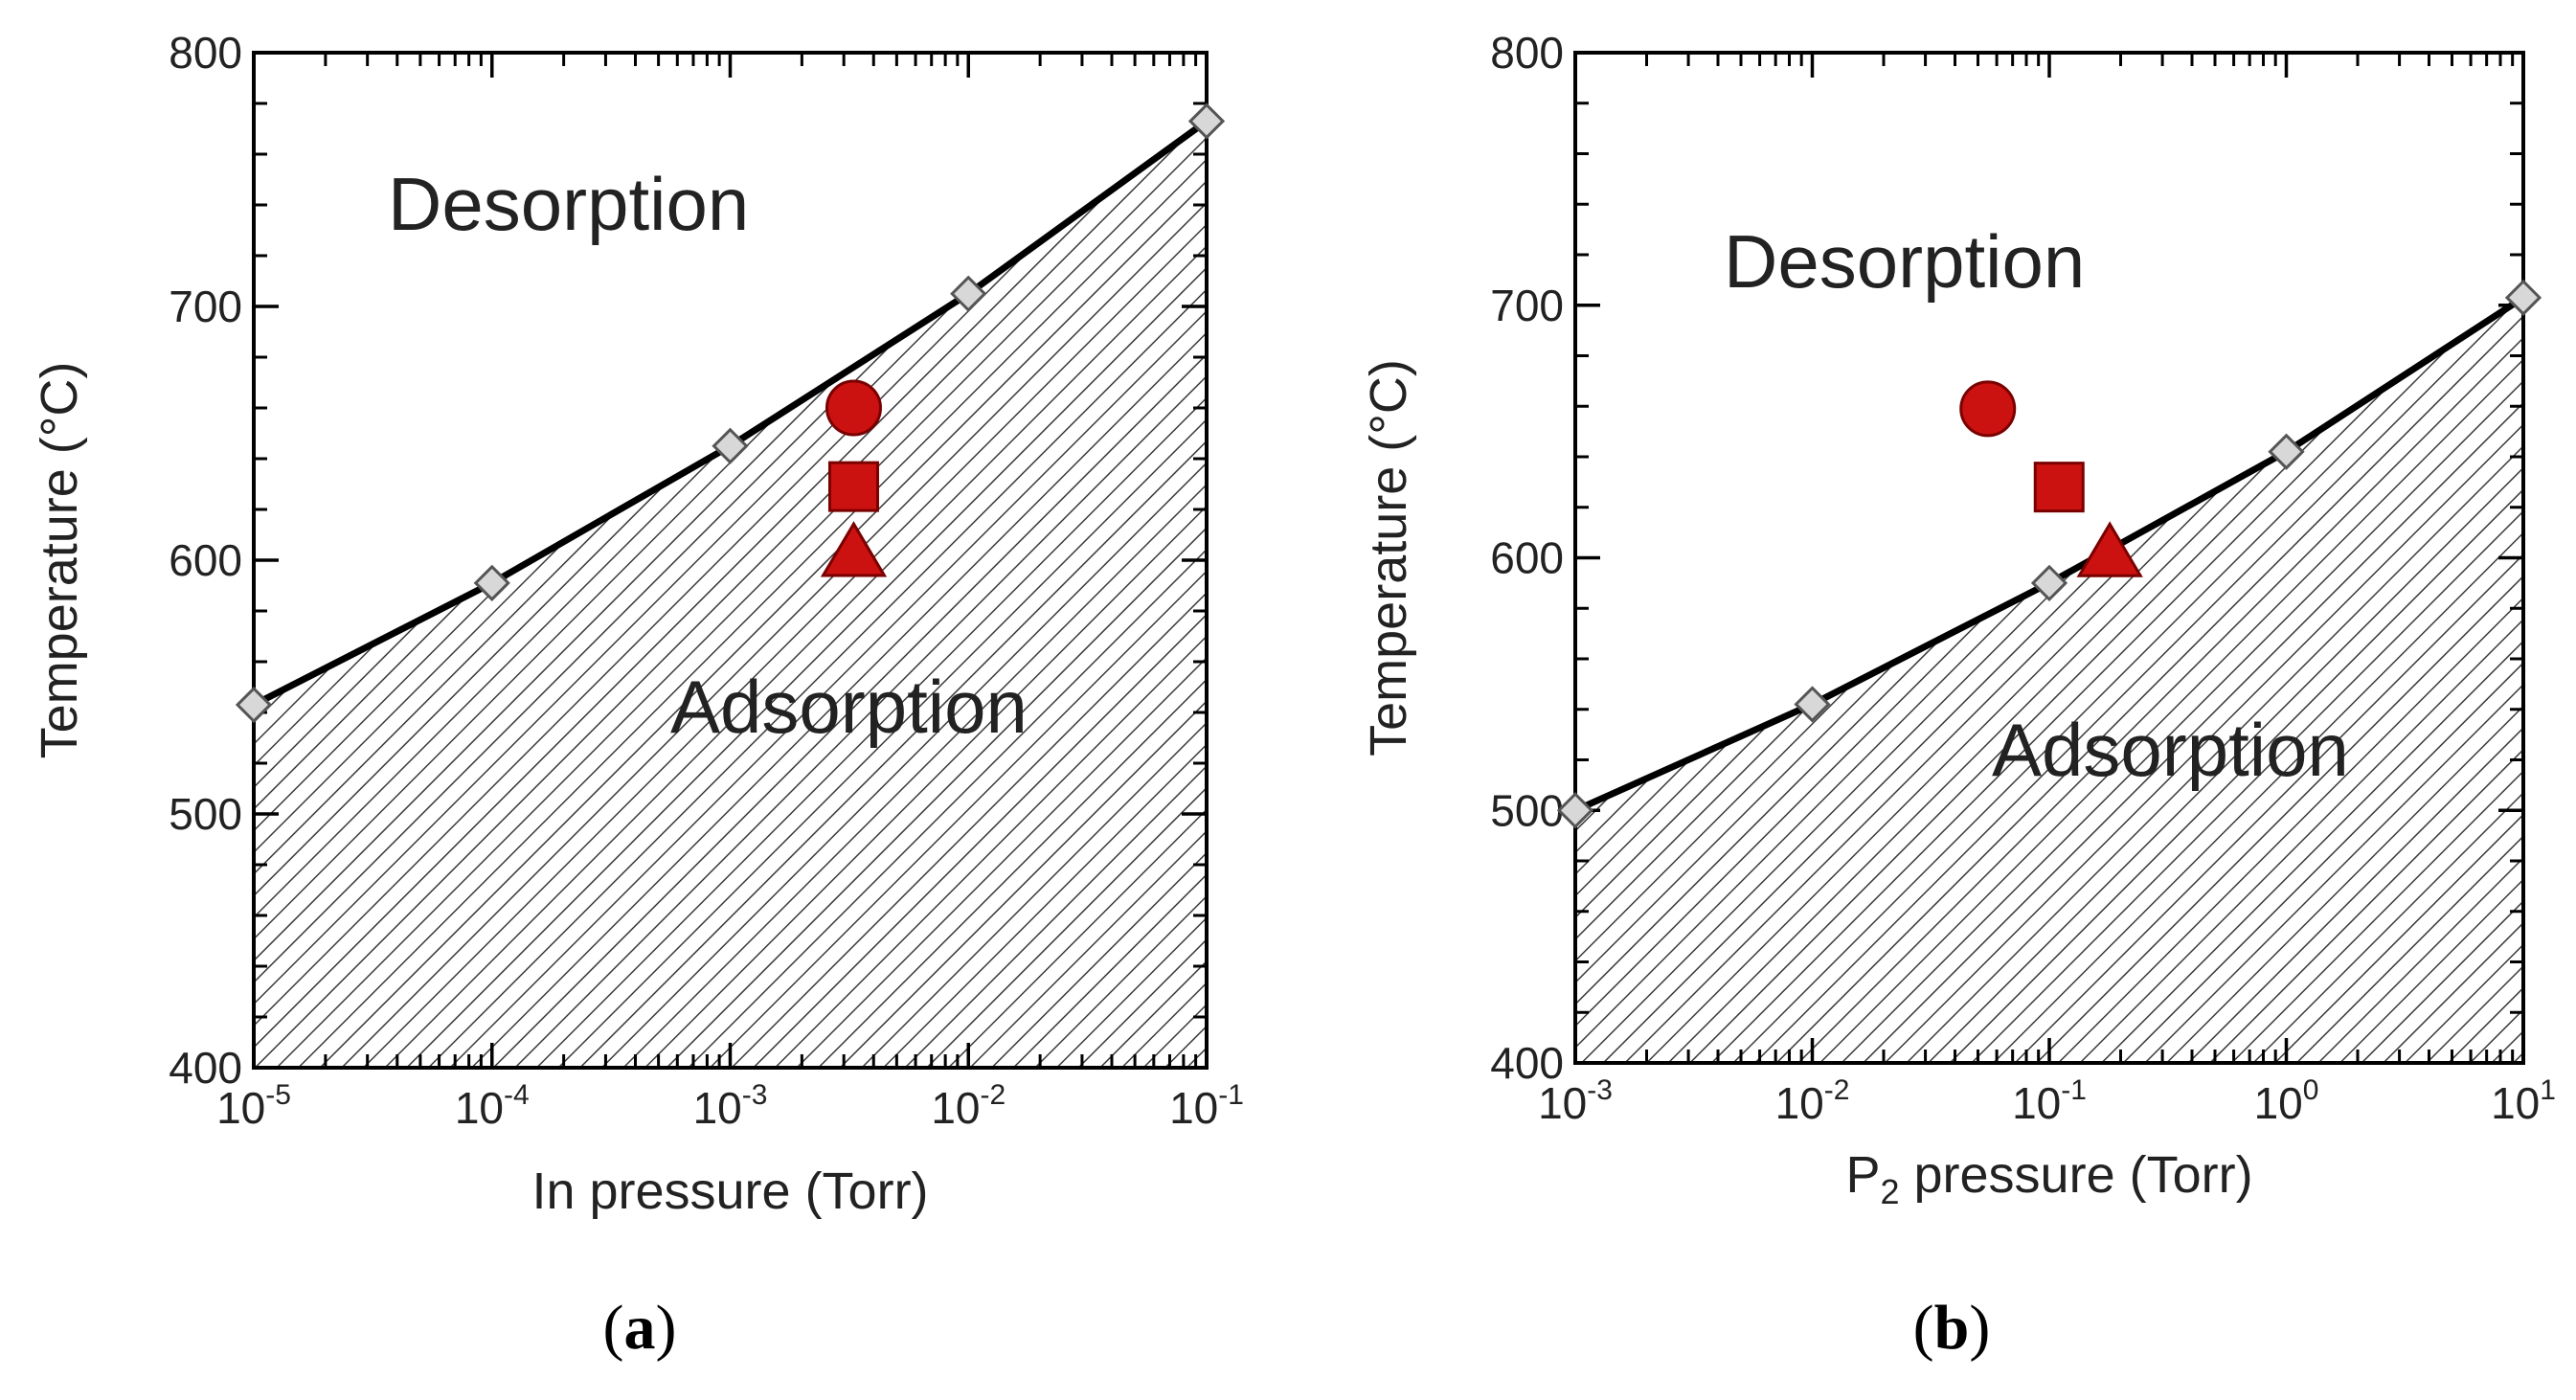 Image resolution: width=2576 pixels, height=1400 pixels. What do you see at coordinates (253, 1106) in the screenshot?
I see `x-tick-label: 10⁻⁵` at bounding box center [253, 1106].